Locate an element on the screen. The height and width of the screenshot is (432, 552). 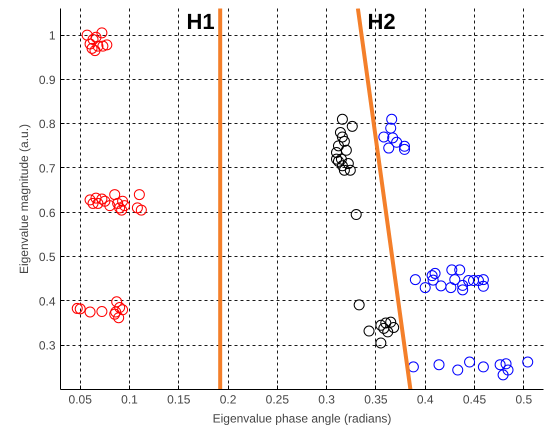
x-tick-label: 0.15 is located at coordinates (179, 399).